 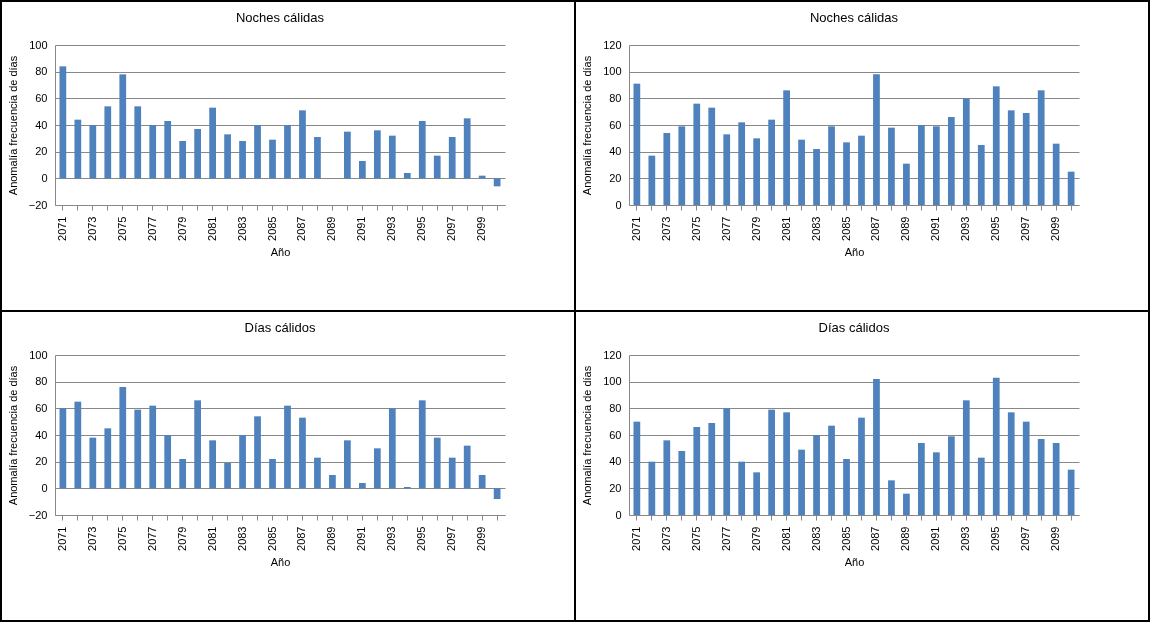 I want to click on x-tick-label: 2091, so click(x=361, y=228).